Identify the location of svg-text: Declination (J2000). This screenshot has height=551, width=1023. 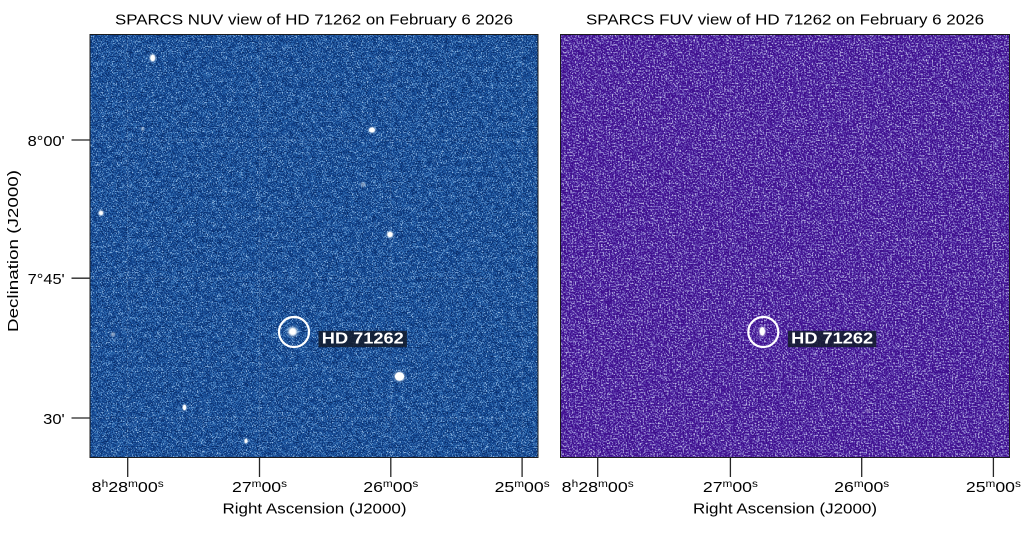
(14, 251).